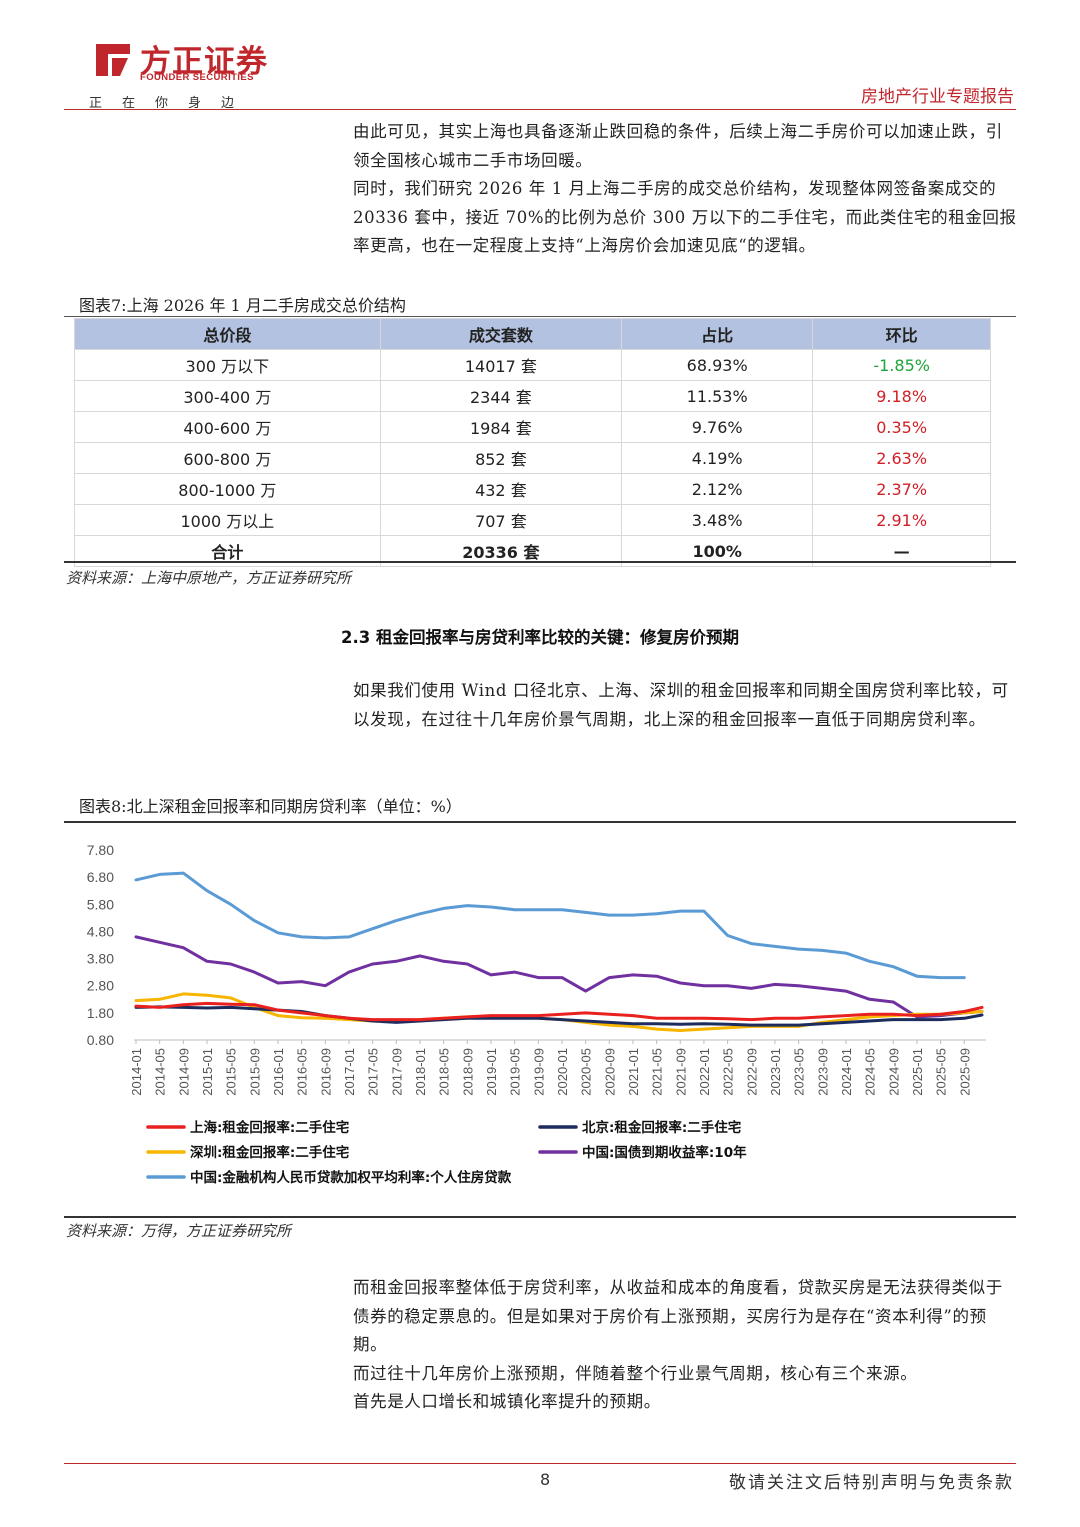 This screenshot has height=1527, width=1080. Describe the element at coordinates (562, 1072) in the screenshot. I see `x-tick-label: 2020-01` at that location.